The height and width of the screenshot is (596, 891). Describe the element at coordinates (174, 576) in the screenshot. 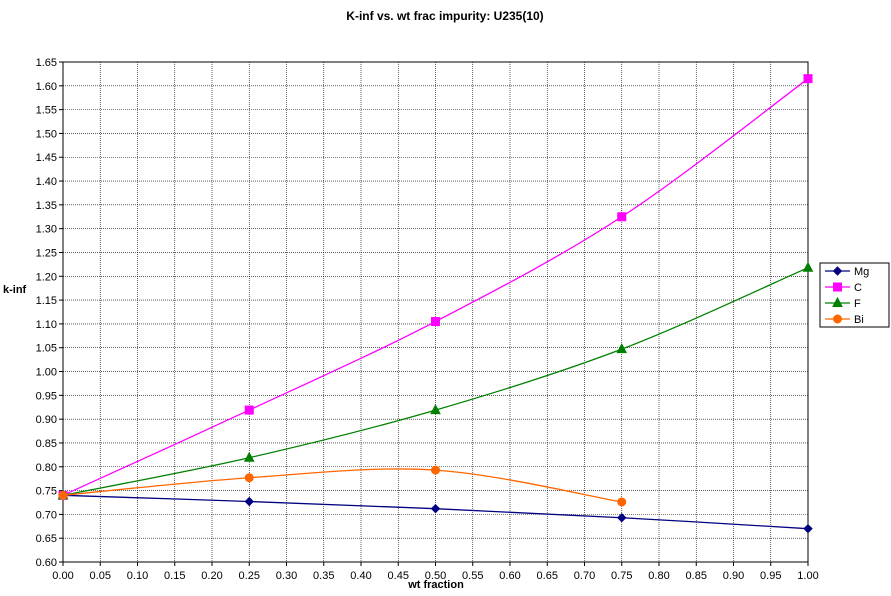

I see `x-tick-label: 0.15` at that location.